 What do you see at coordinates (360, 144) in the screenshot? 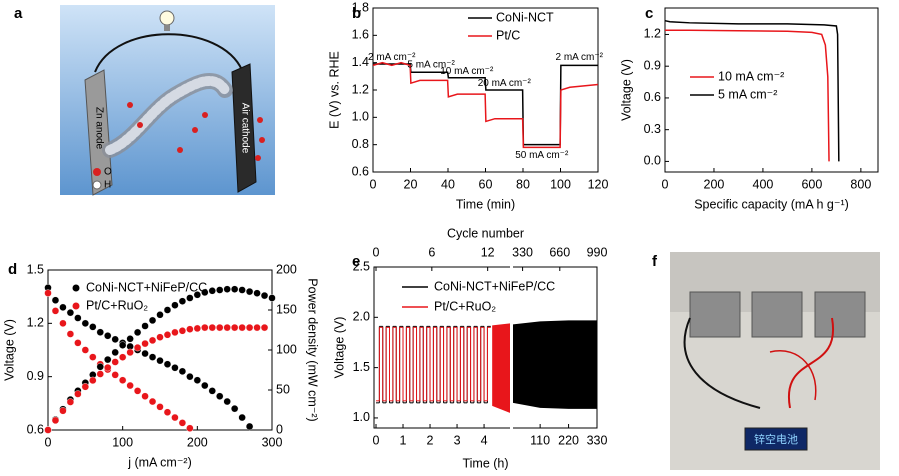
I see `y-tick-label: 0.8` at bounding box center [360, 144].